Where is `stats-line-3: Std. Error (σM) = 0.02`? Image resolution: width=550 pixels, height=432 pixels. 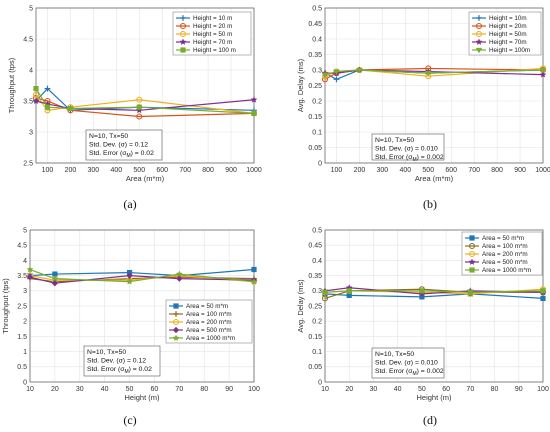
stats-line-3: Std. Error (σM) = 0.02 is located at coordinates (119, 370).